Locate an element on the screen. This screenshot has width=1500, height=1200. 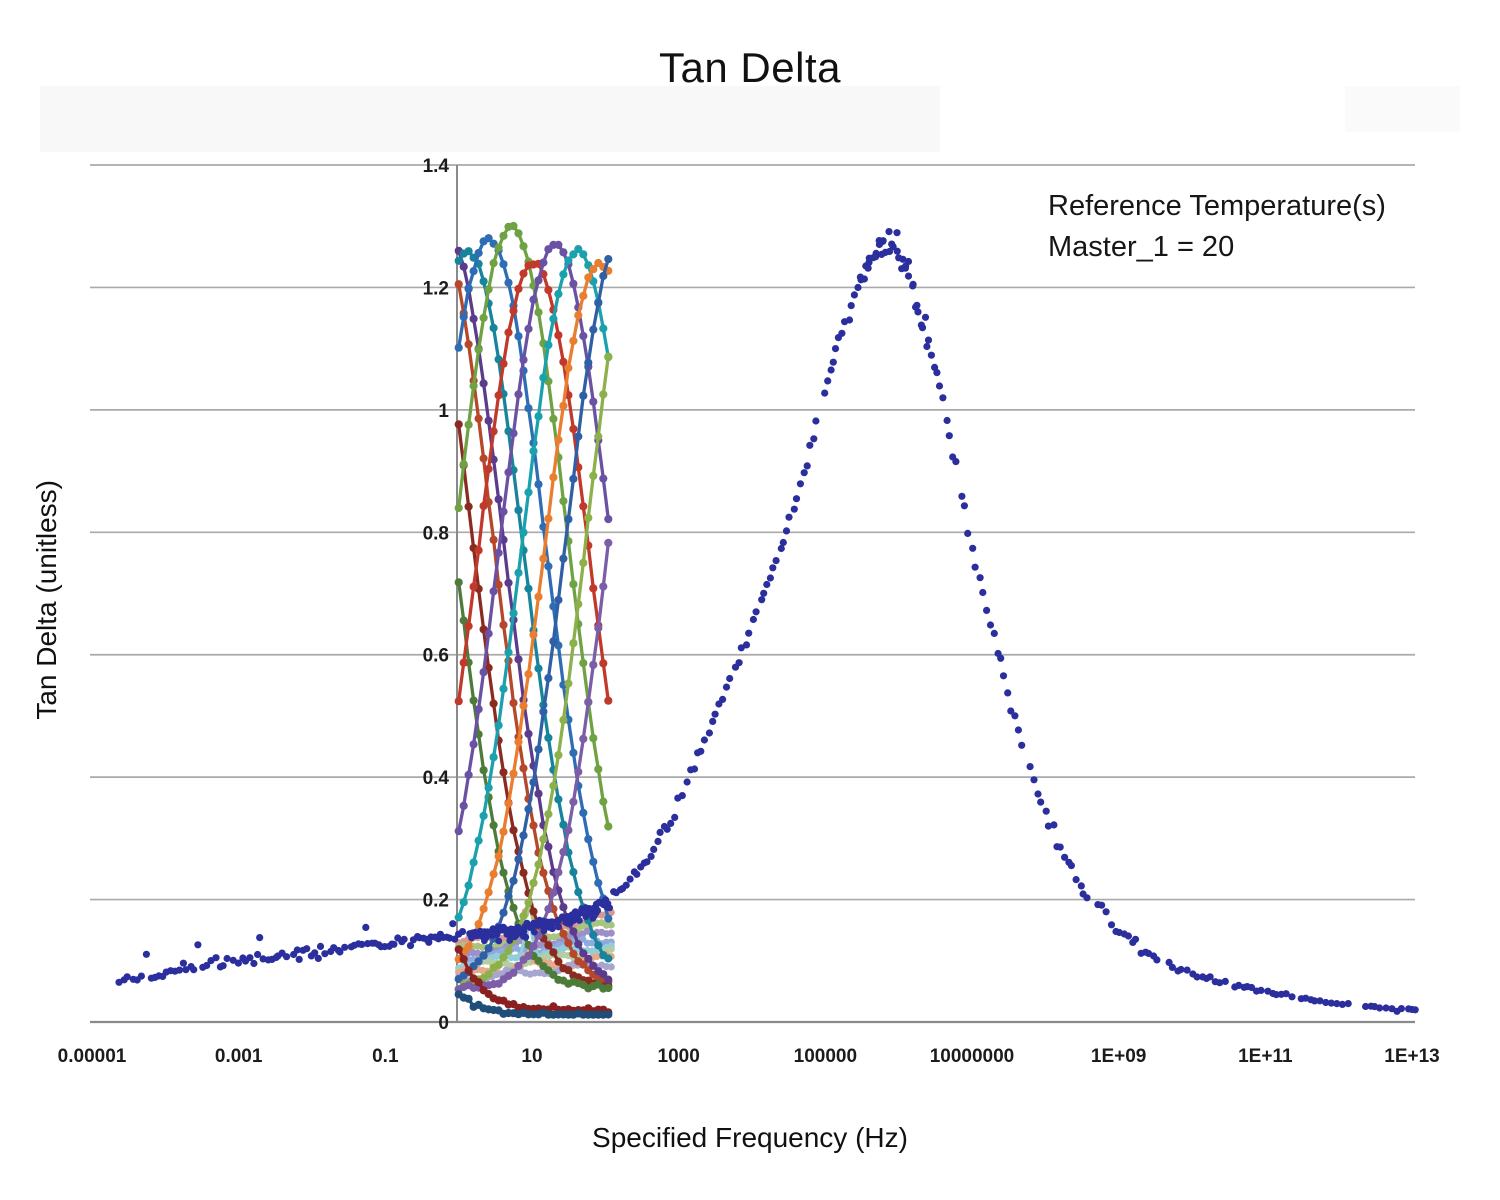
annotation-line-2: Master_1 = 20 is located at coordinates (1141, 247).